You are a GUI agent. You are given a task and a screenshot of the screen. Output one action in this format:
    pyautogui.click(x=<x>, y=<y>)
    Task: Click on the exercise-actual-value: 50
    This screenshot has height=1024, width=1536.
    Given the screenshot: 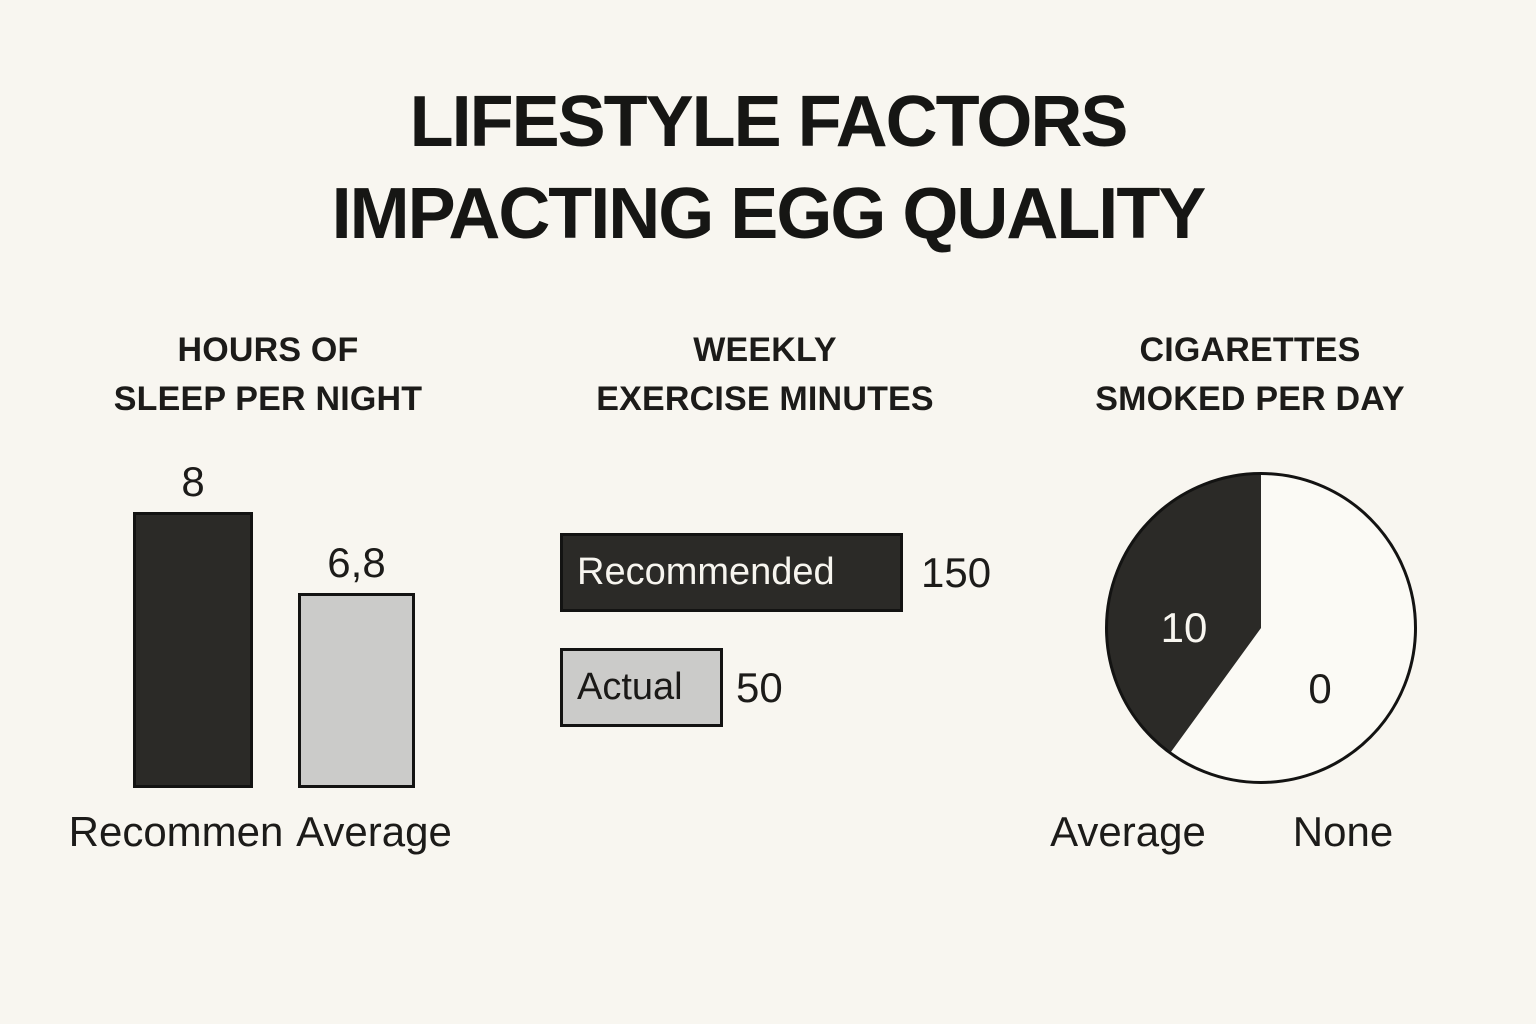 What is the action you would take?
    pyautogui.click(x=759, y=687)
    